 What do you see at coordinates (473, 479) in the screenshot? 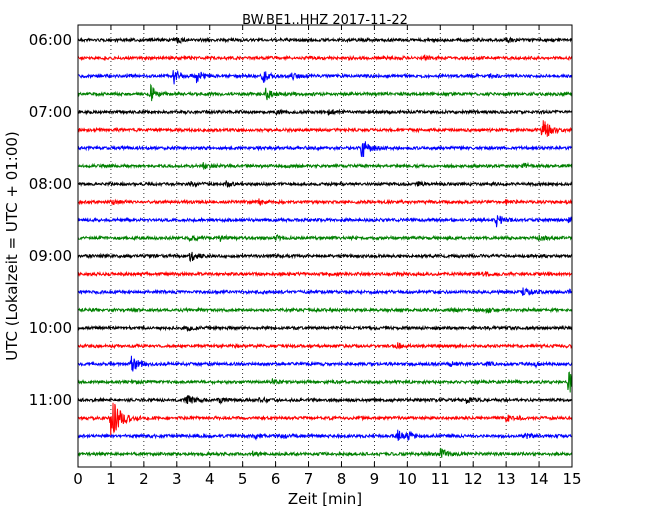
I see `x-tick-label: 12` at bounding box center [473, 479].